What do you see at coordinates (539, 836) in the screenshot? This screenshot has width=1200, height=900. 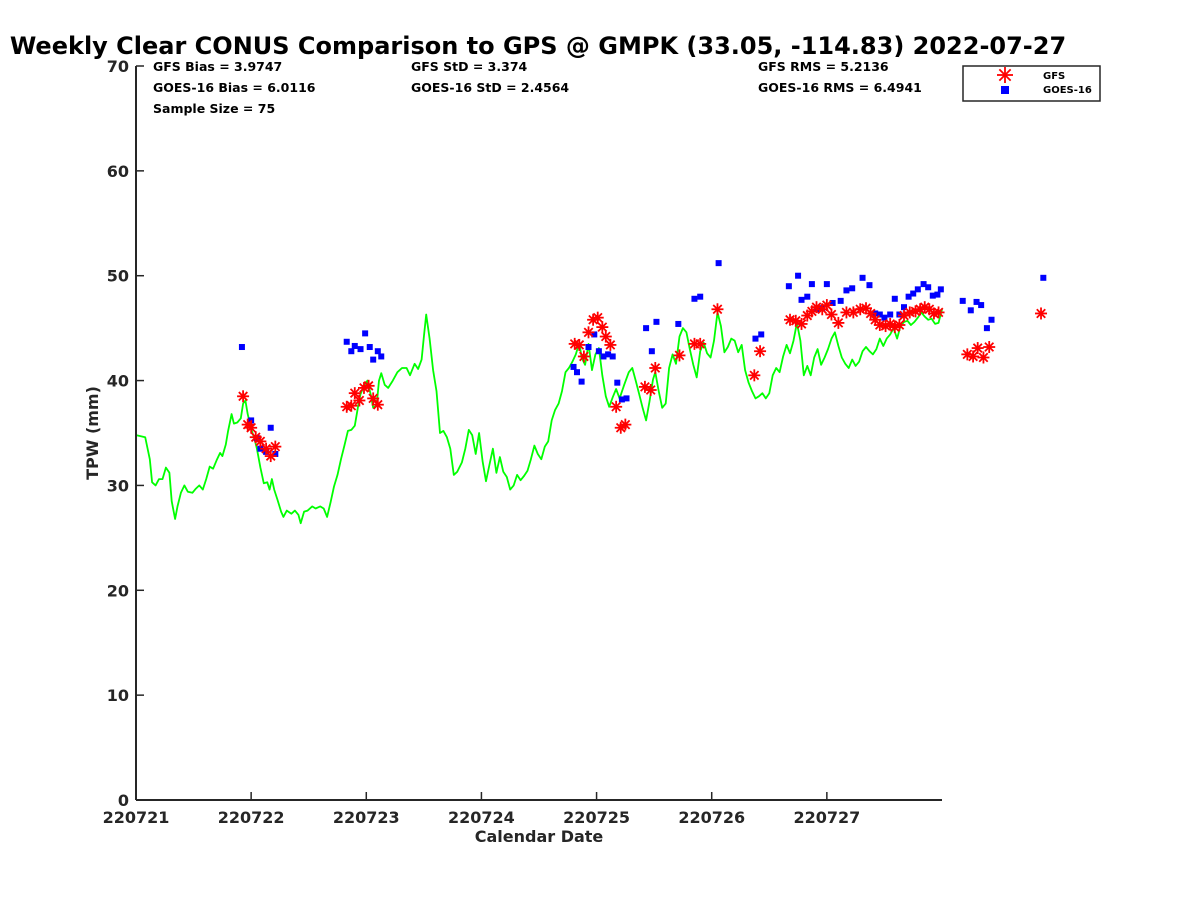 I see `x-axis-label: Calendar Date` at bounding box center [539, 836].